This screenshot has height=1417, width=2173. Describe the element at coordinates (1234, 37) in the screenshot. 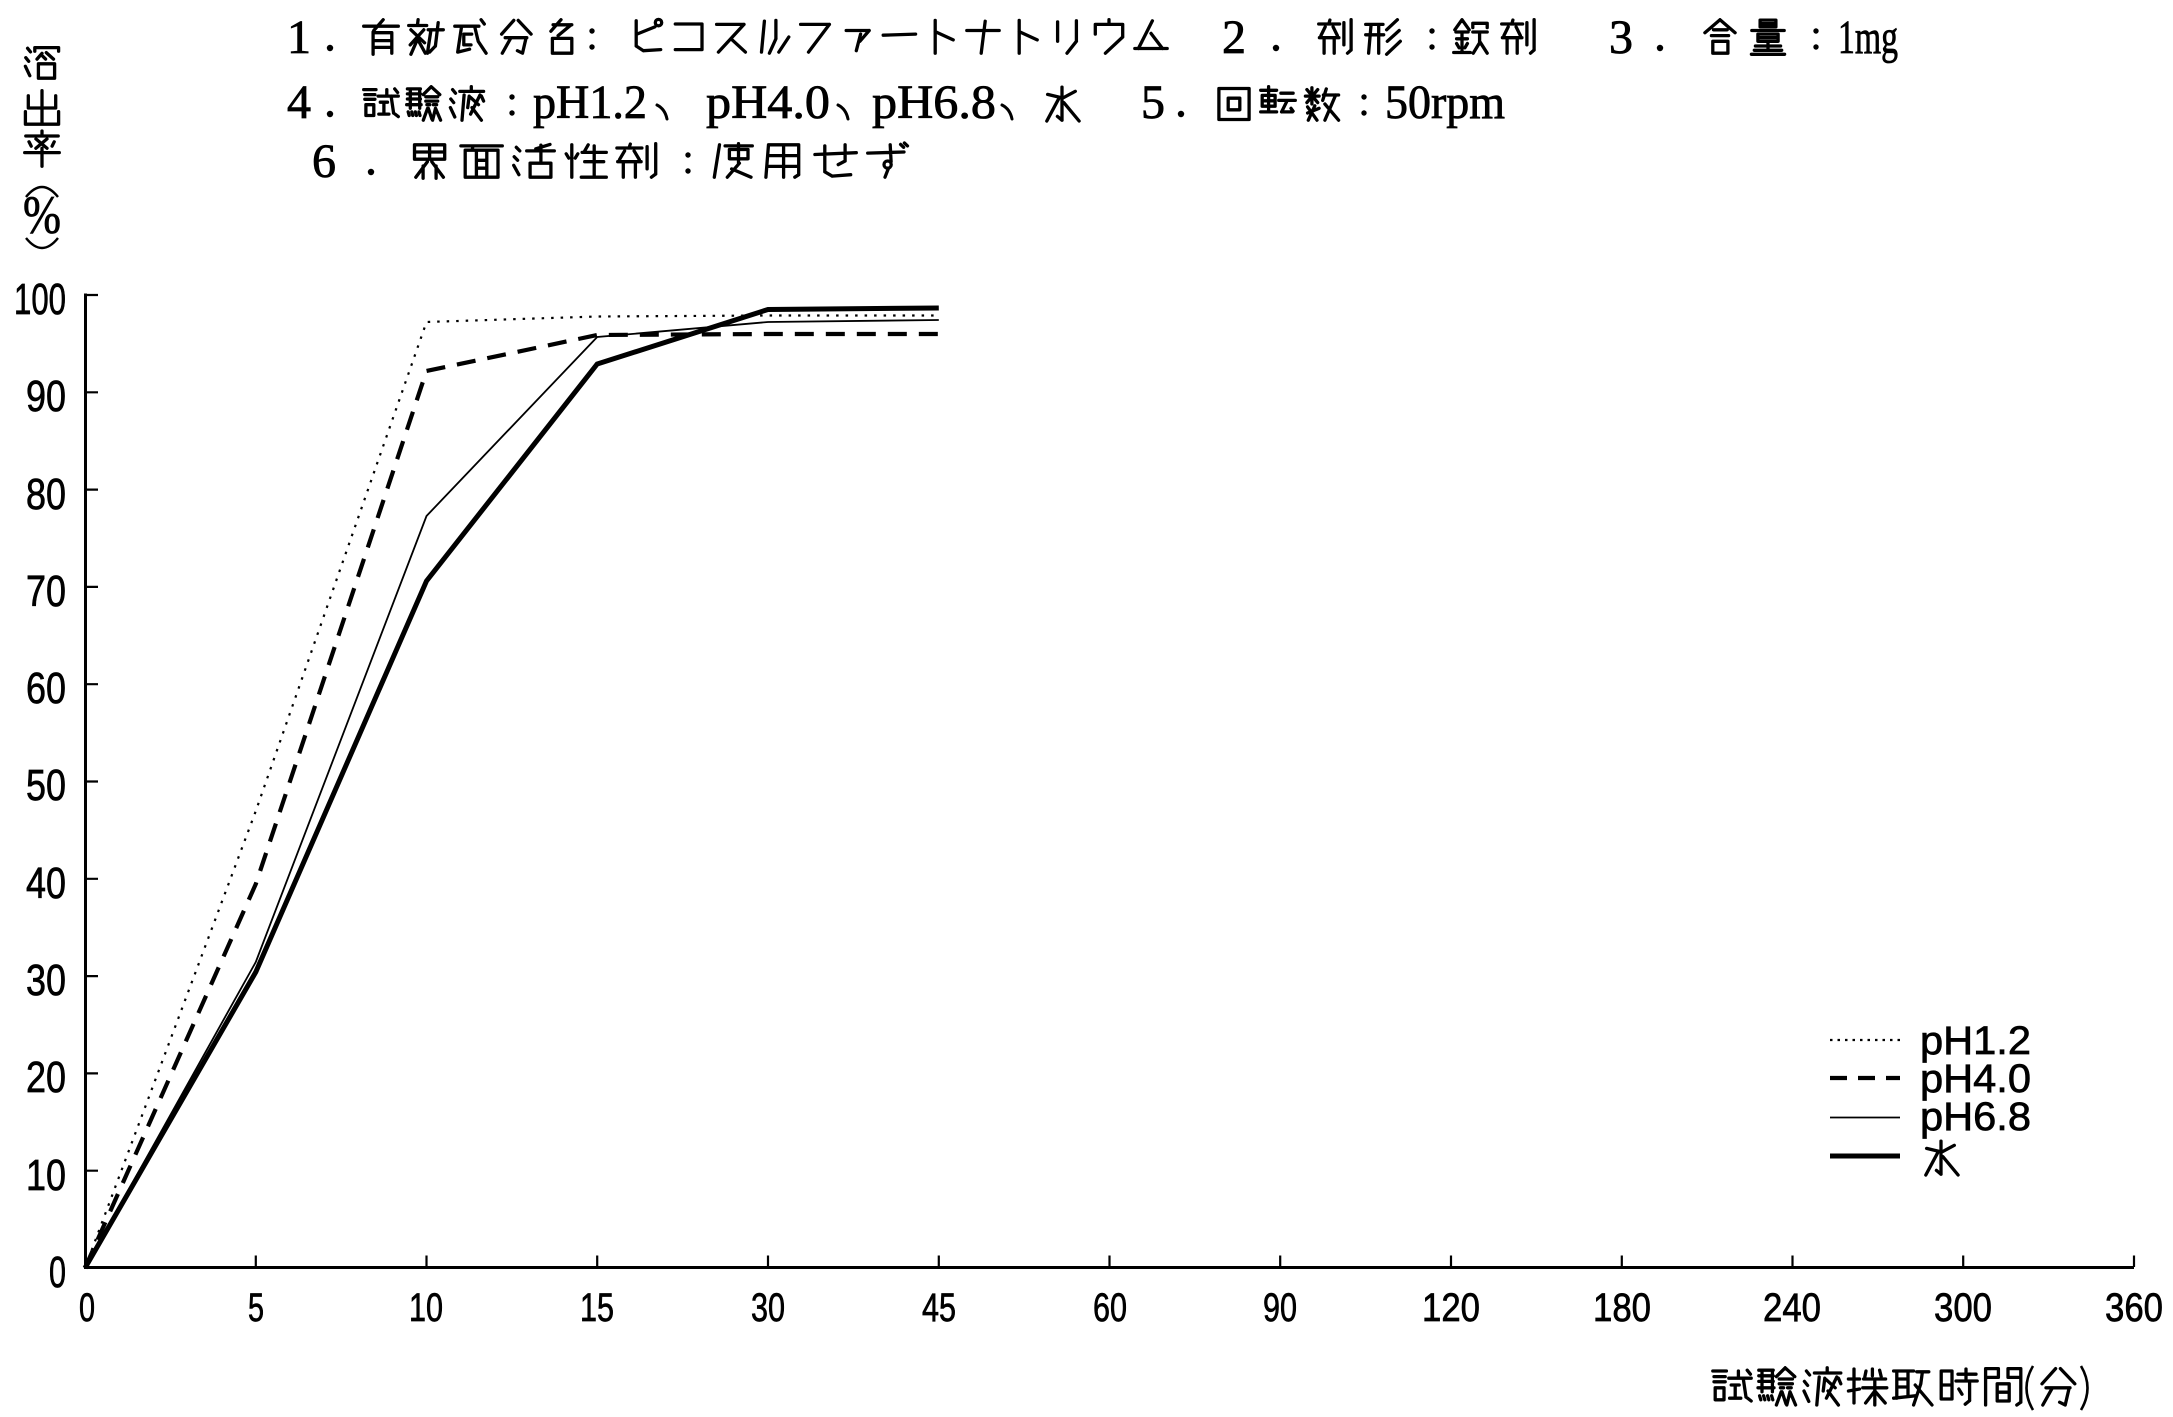

I see `svg-text: 2` at that location.